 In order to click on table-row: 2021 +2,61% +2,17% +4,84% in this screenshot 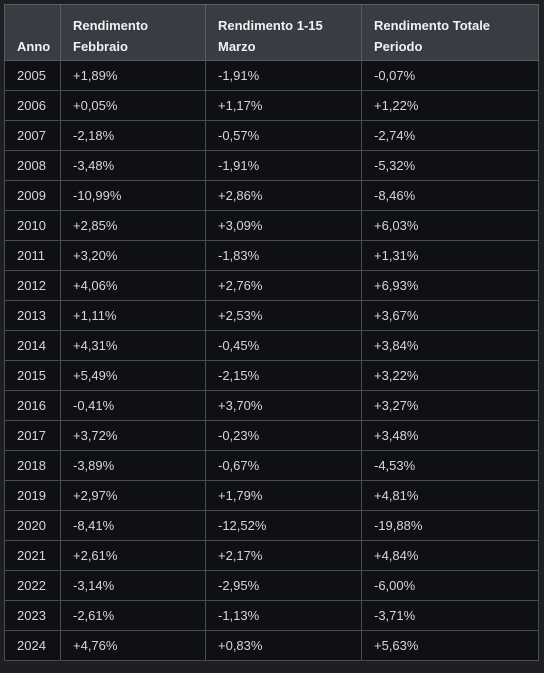, I will do `click(271, 555)`.